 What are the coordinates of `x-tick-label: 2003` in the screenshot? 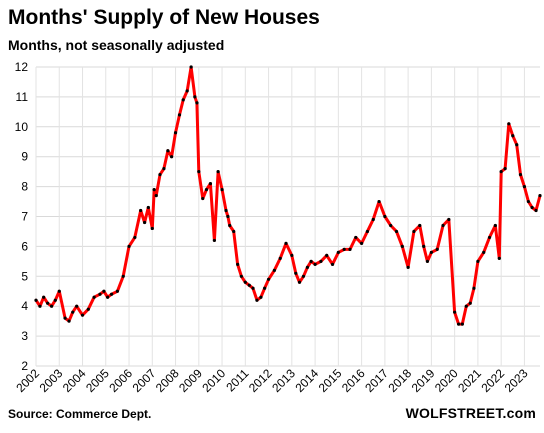 It's located at (51, 380).